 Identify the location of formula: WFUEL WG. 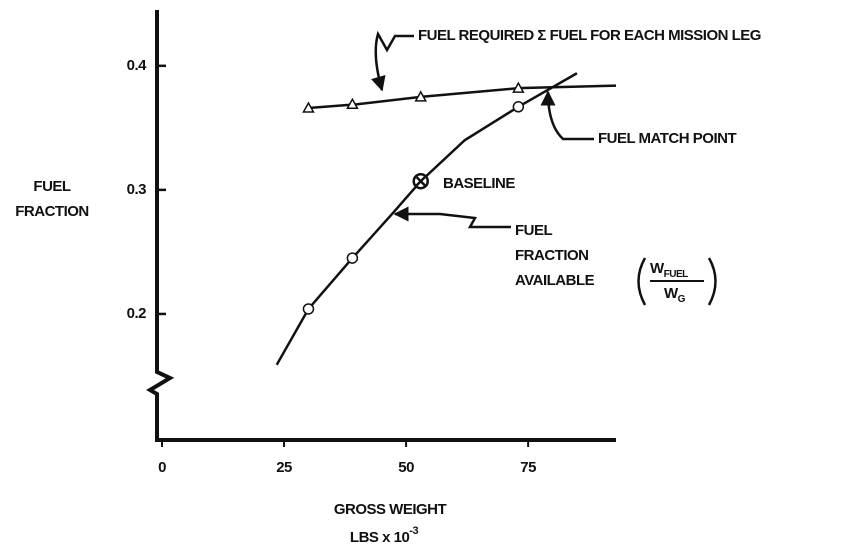
(677, 281).